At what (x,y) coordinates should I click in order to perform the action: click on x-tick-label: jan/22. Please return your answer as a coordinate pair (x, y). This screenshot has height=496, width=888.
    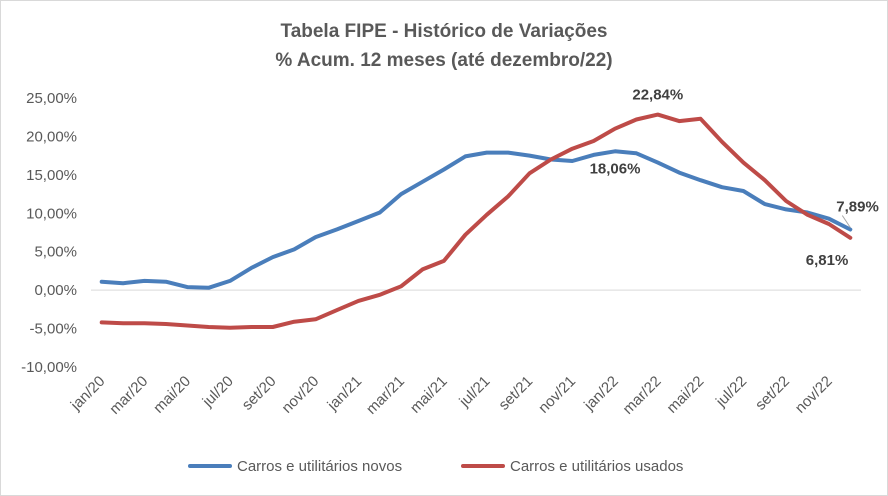
    Looking at the image, I should click on (601, 394).